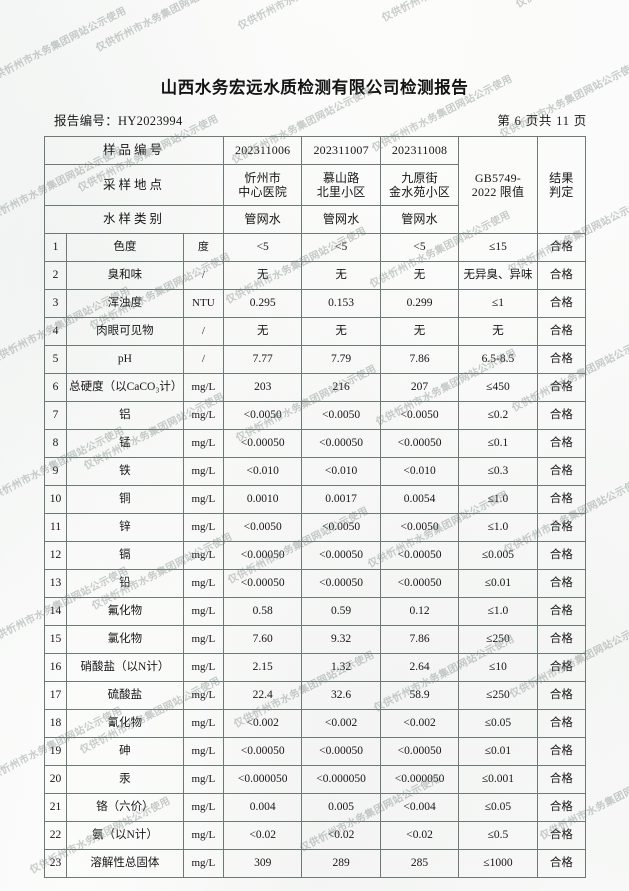 The image size is (629, 891). Describe the element at coordinates (498, 303) in the screenshot. I see `row-standard-limit: ≤1` at that location.